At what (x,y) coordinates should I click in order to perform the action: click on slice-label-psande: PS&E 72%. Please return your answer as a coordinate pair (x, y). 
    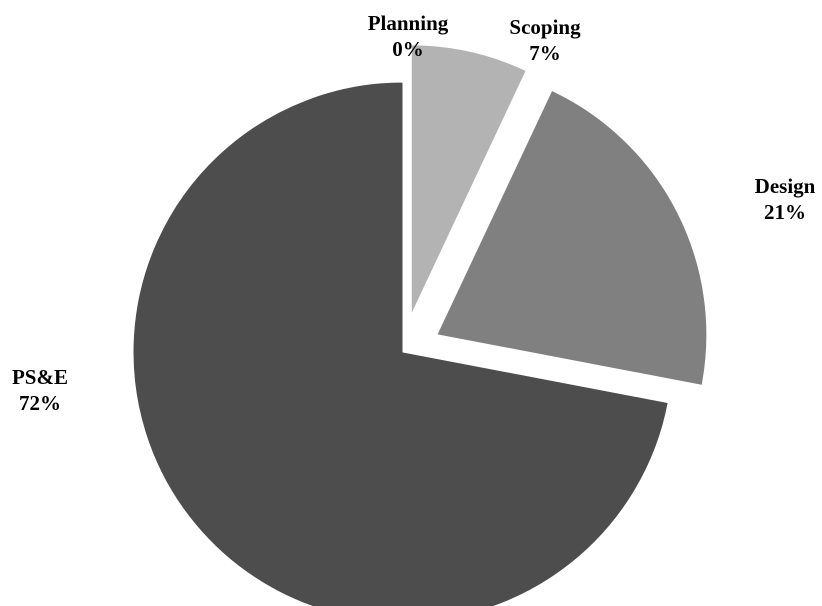
    Looking at the image, I should click on (40, 390).